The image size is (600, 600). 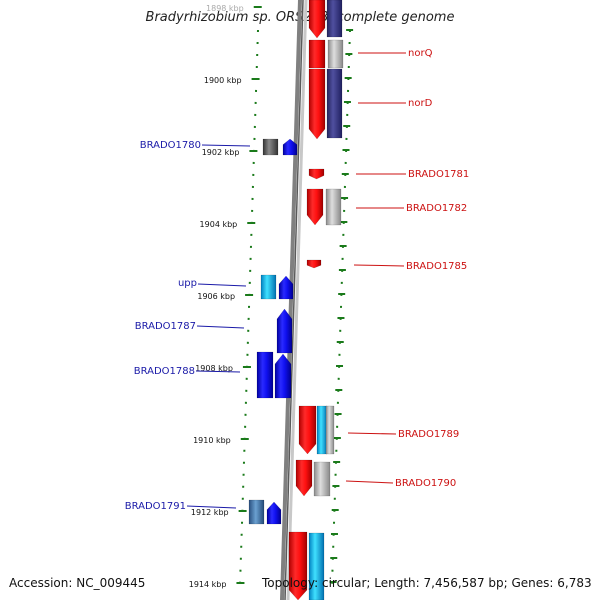 I want to click on genome-axis-edge, so click(x=294, y=300).